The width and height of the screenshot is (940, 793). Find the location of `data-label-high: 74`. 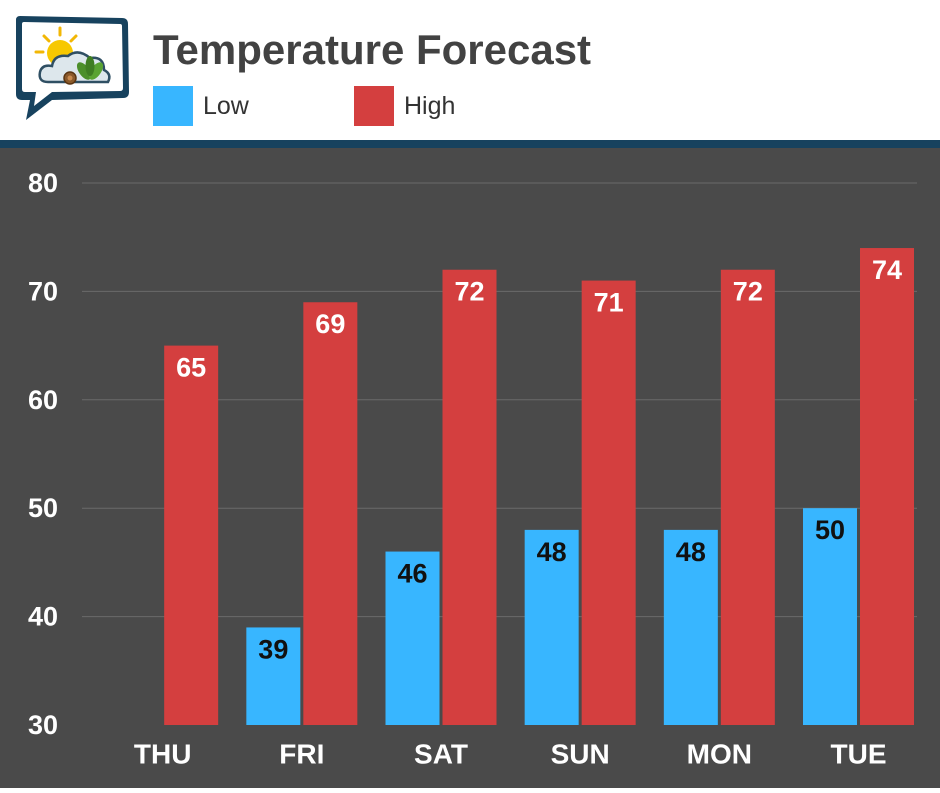

data-label-high: 74 is located at coordinates (887, 270).